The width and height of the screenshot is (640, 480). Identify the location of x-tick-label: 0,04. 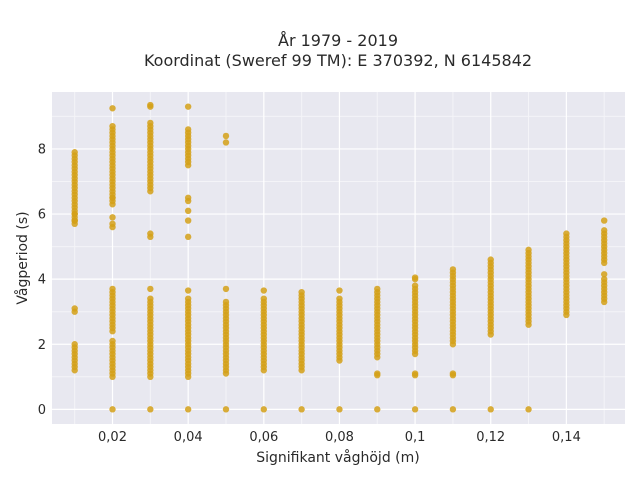
(188, 437).